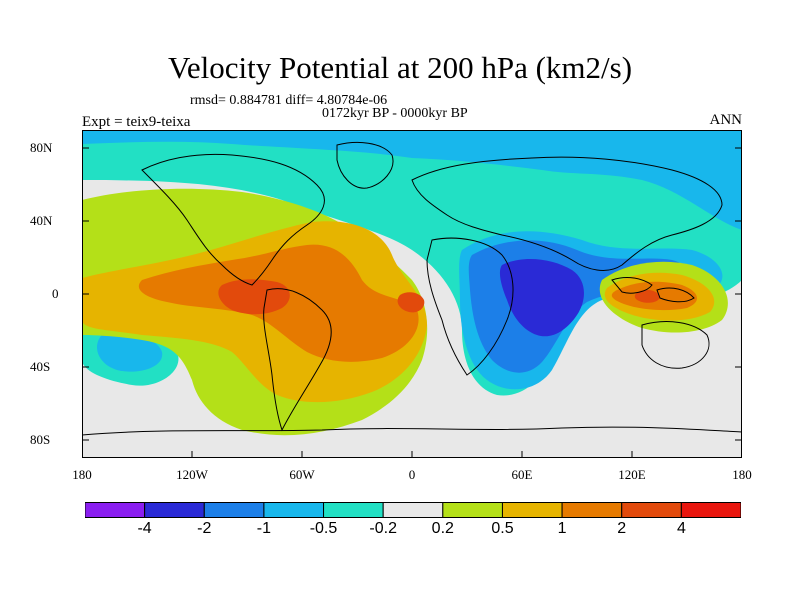 Image resolution: width=800 pixels, height=600 pixels. Describe the element at coordinates (383, 528) in the screenshot. I see `colorbar-label: -0.2` at that location.